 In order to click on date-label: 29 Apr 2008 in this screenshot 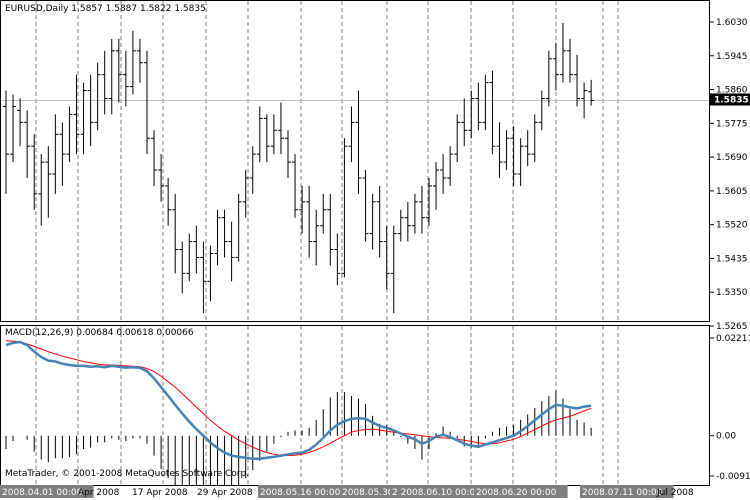, I will do `click(225, 493)`.